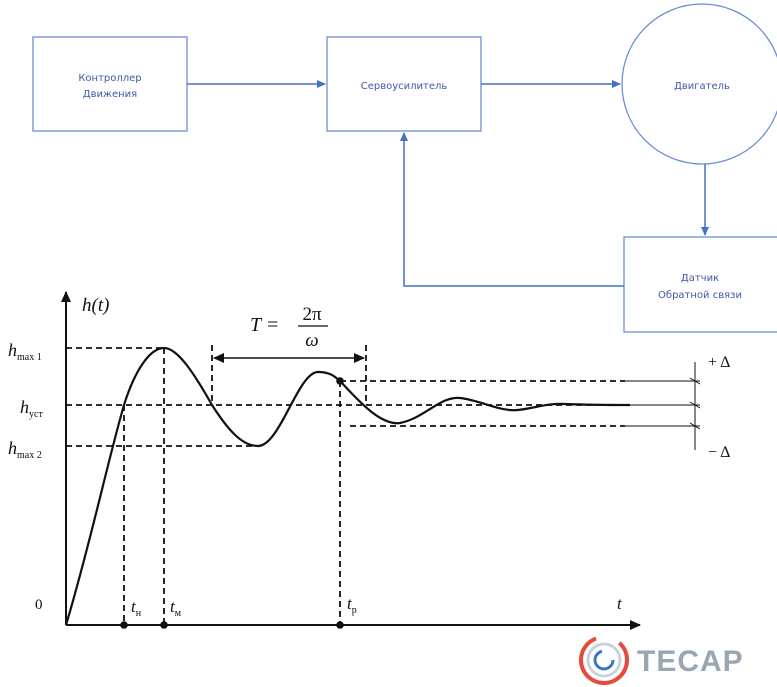 The image size is (777, 687). I want to click on h-max1-label: hmax 1, so click(25, 351).